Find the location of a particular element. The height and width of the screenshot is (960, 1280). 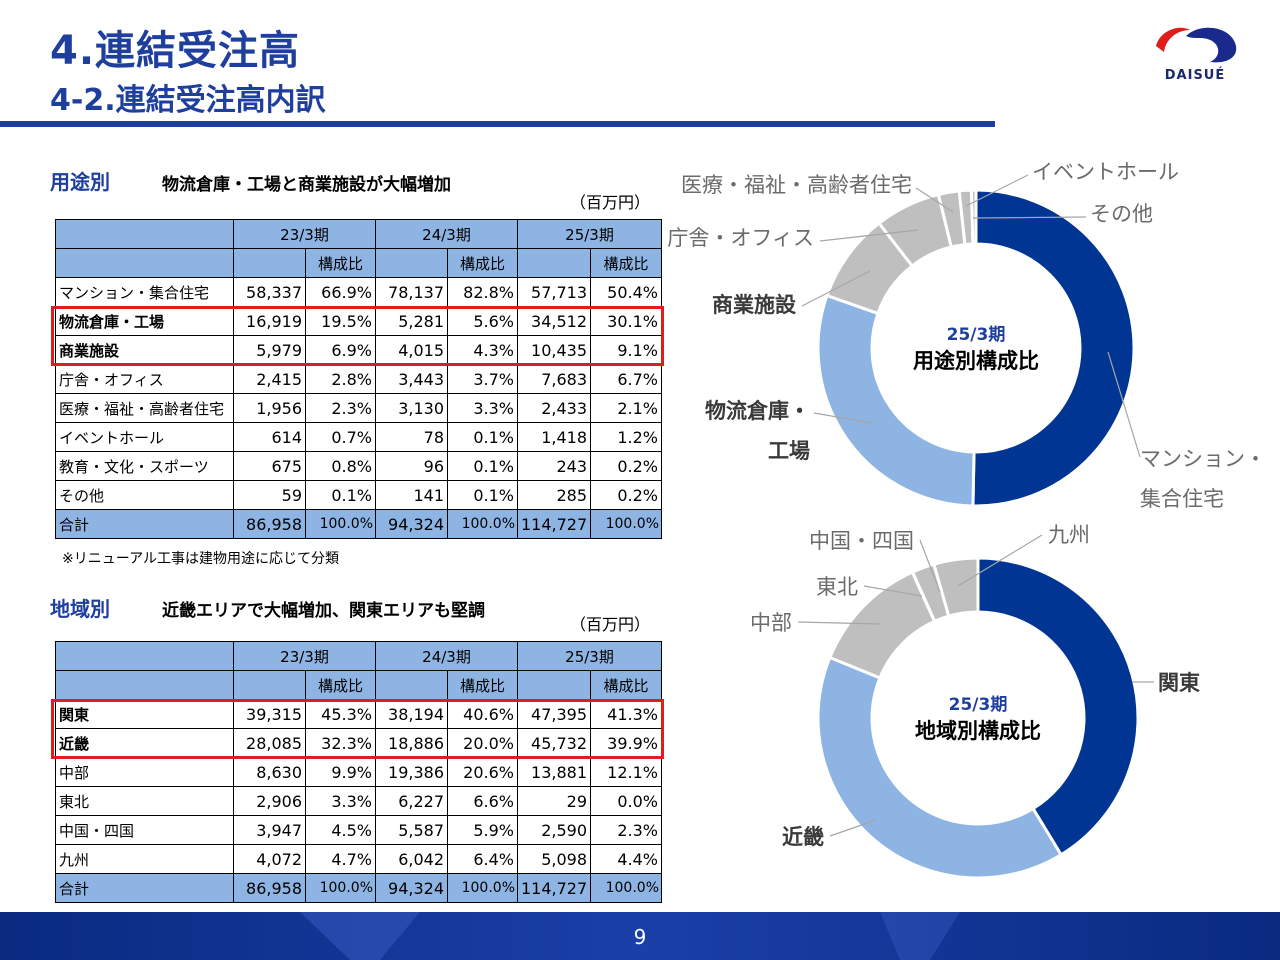

ratio-cell: 4.4% is located at coordinates (626, 859).